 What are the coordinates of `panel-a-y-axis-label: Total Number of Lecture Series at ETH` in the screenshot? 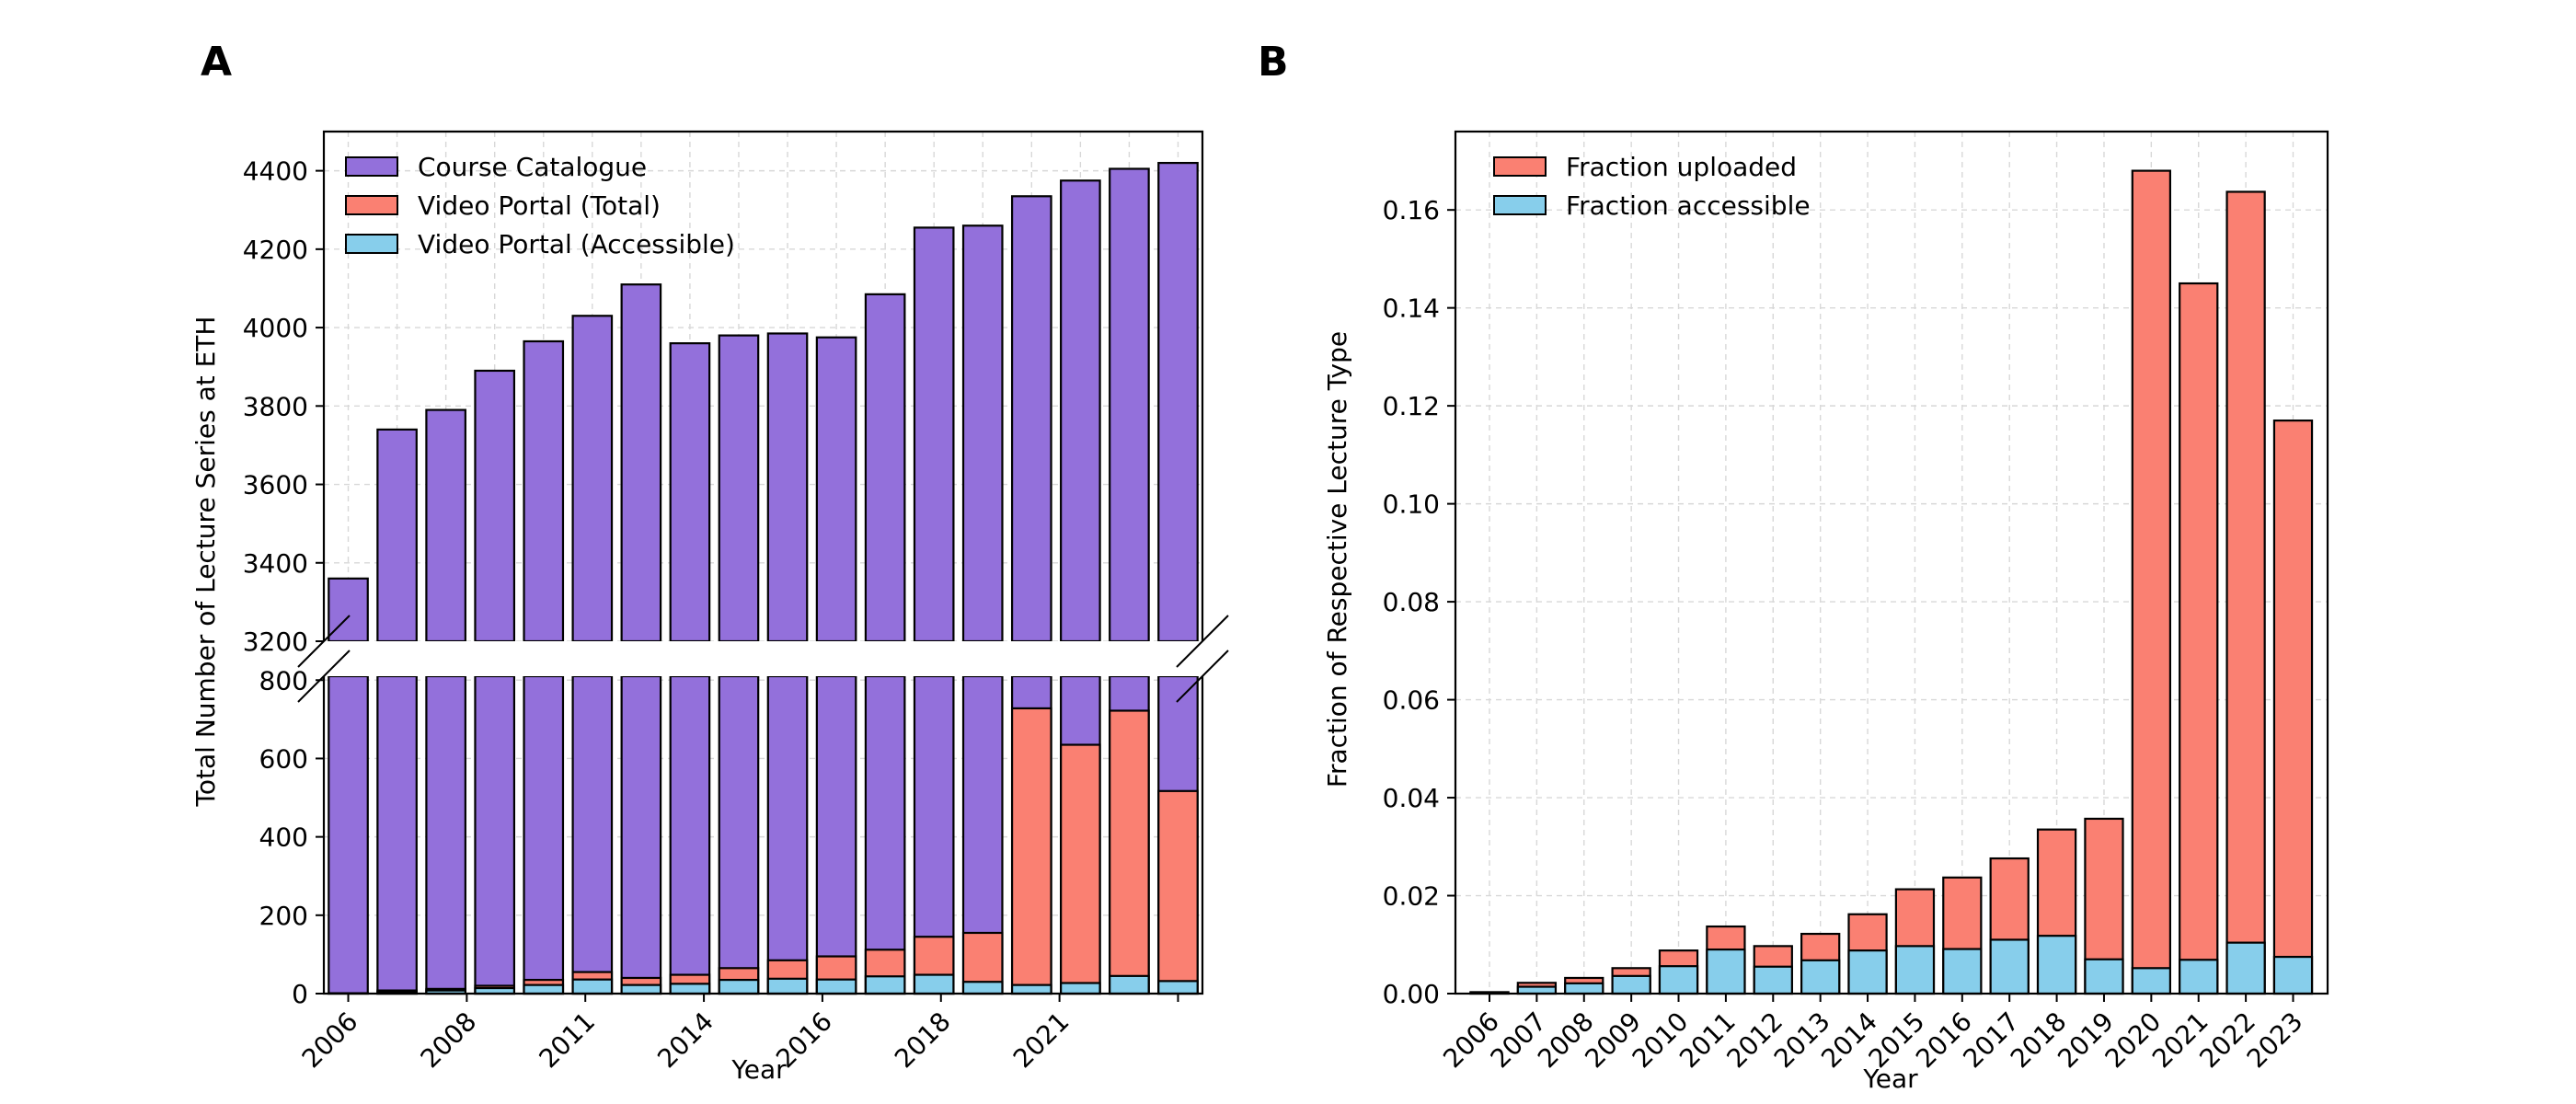 It's located at (205, 562).